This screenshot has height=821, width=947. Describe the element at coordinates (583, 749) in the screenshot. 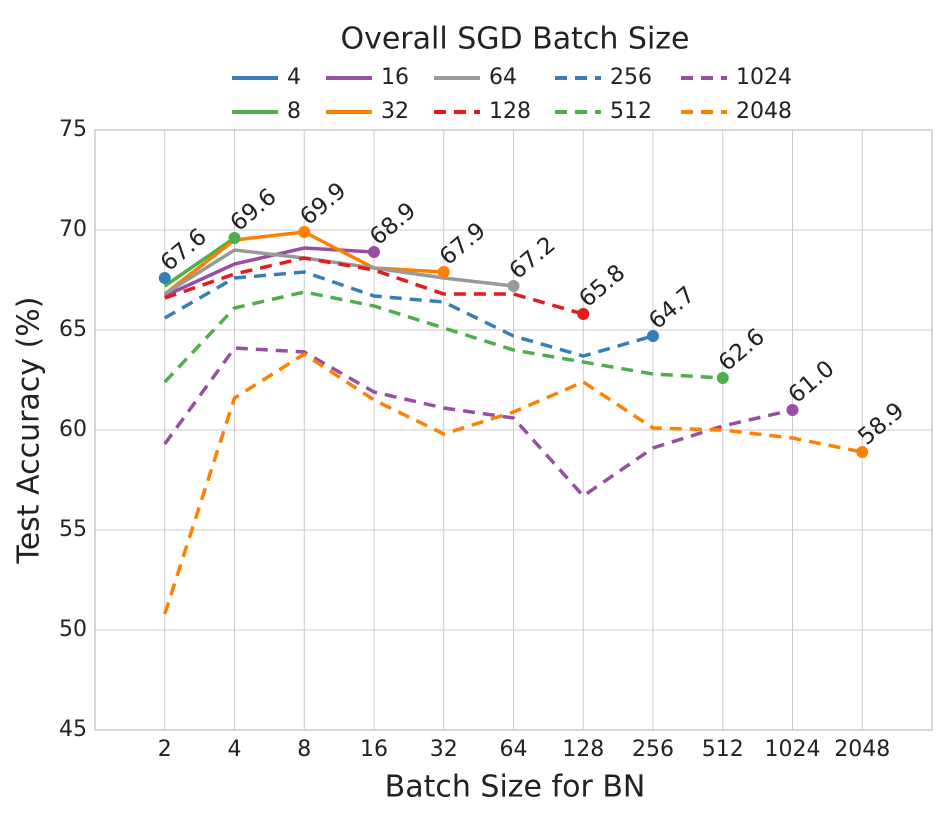

I see `x-tick-label: 128` at that location.